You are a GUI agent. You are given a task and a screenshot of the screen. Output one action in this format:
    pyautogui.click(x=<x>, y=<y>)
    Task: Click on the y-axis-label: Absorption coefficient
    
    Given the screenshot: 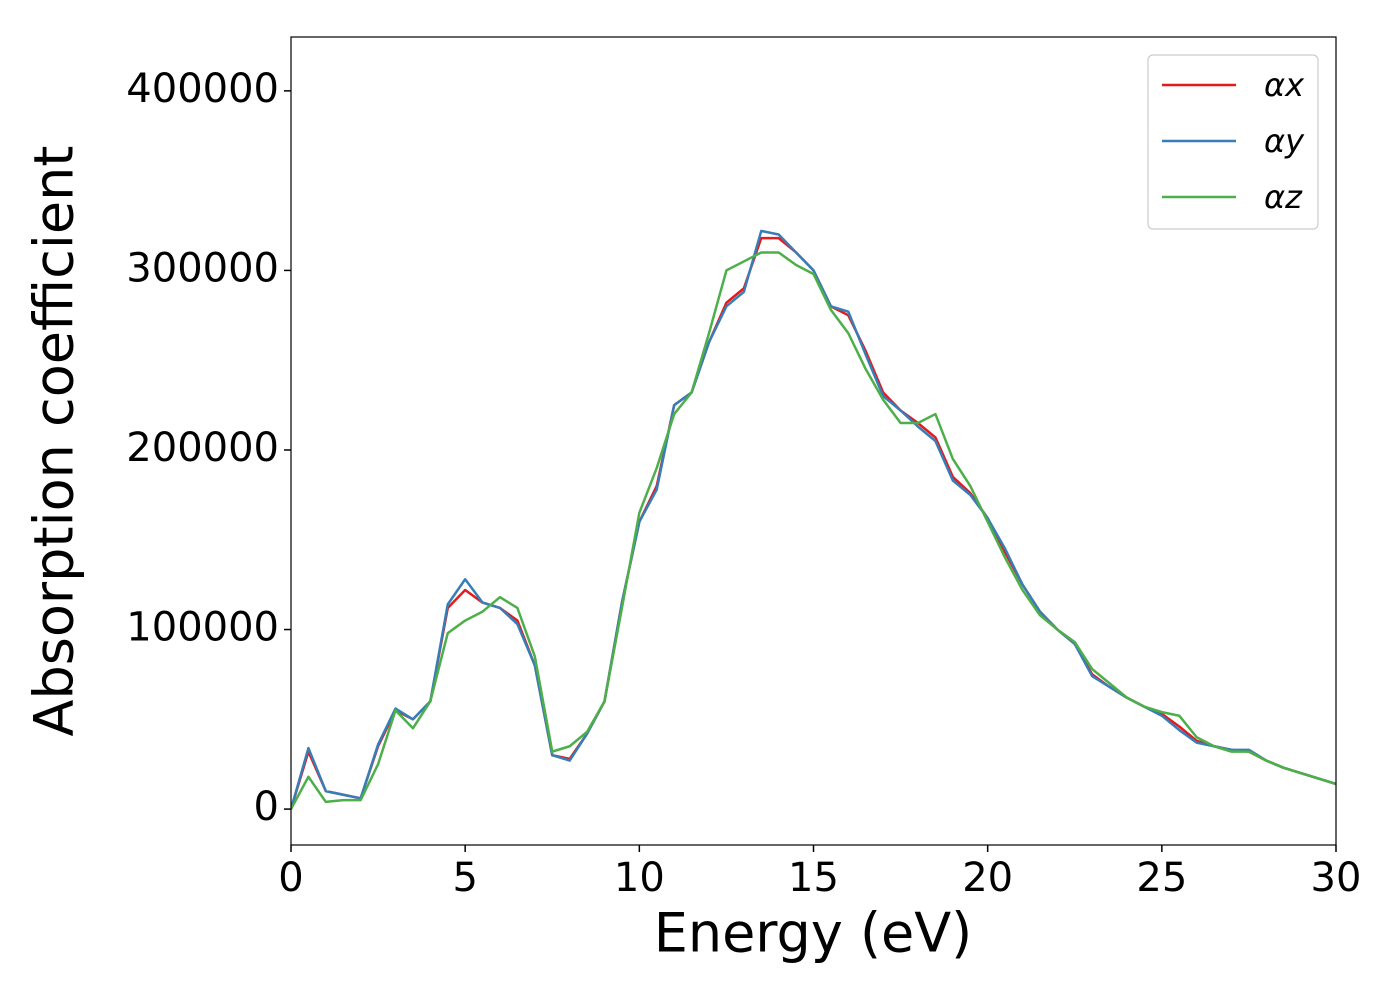 What is the action you would take?
    pyautogui.click(x=54, y=441)
    